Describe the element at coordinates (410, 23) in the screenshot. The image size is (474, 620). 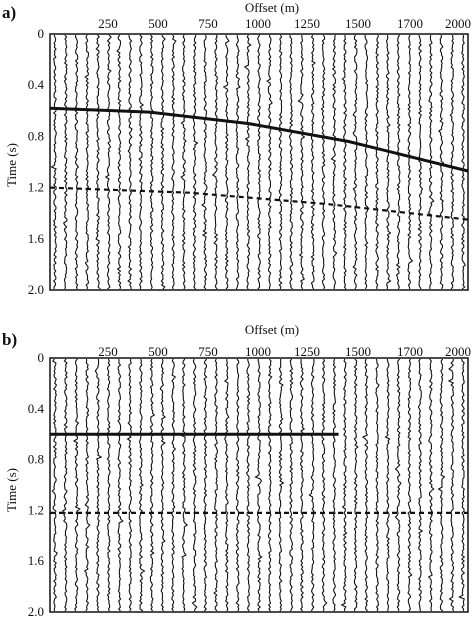
I see `x-tick-label: 1700` at that location.